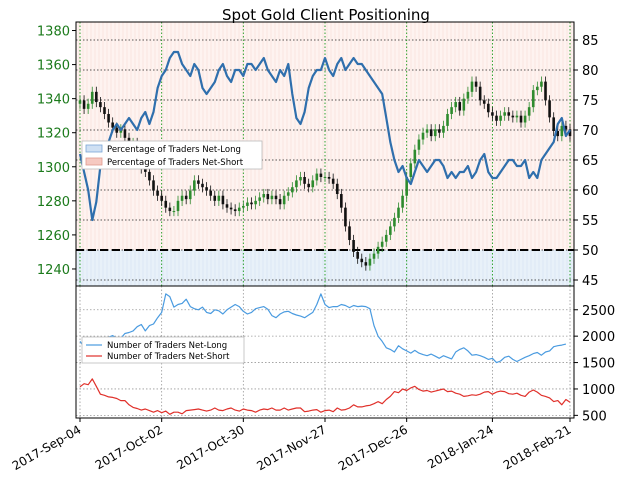  What do you see at coordinates (590, 71) in the screenshot?
I see `right-axis-tick-label: 80` at bounding box center [590, 71].